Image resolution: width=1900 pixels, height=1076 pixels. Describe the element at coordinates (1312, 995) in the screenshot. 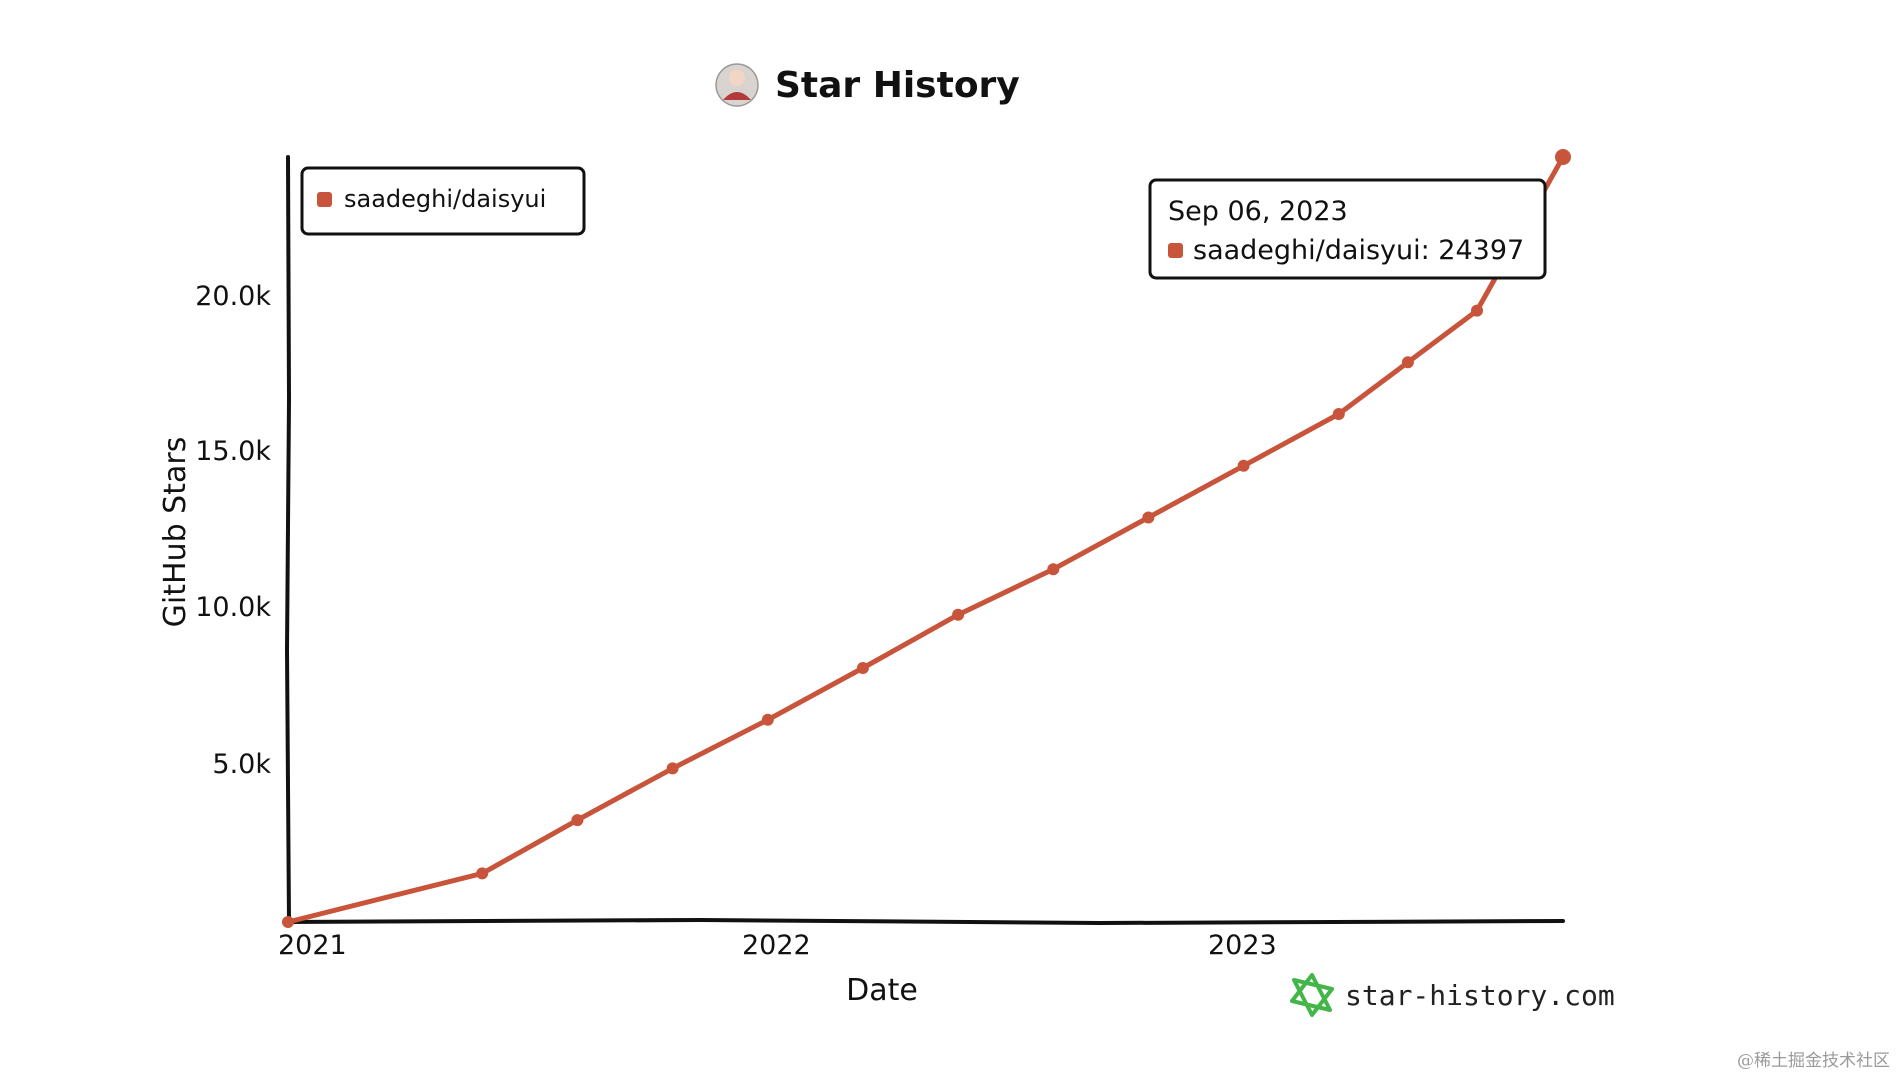

I see `star-logo-icon` at that location.